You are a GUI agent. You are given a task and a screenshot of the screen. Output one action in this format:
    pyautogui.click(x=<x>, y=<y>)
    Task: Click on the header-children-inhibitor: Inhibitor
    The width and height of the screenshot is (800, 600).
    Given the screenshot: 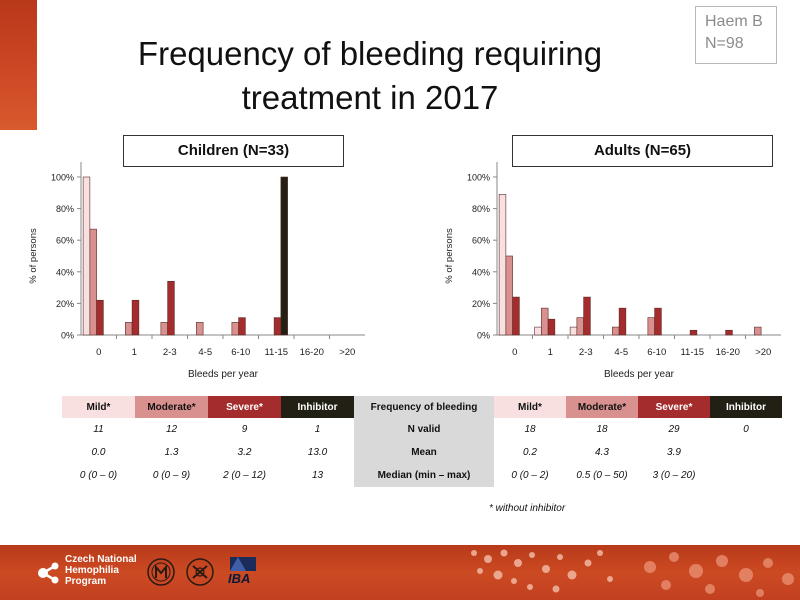 What is the action you would take?
    pyautogui.click(x=317, y=407)
    